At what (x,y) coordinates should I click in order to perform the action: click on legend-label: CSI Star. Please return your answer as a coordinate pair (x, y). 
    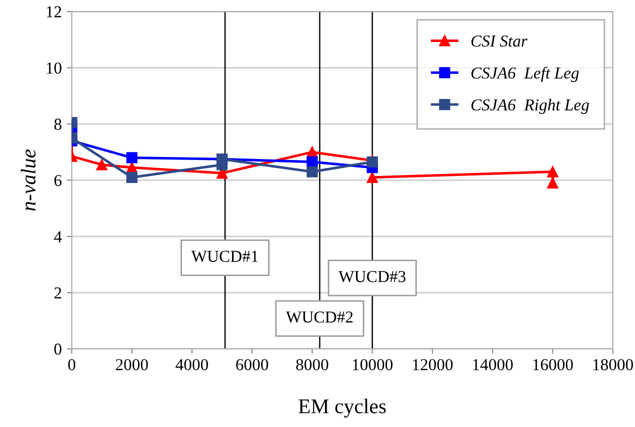
    Looking at the image, I should click on (499, 41).